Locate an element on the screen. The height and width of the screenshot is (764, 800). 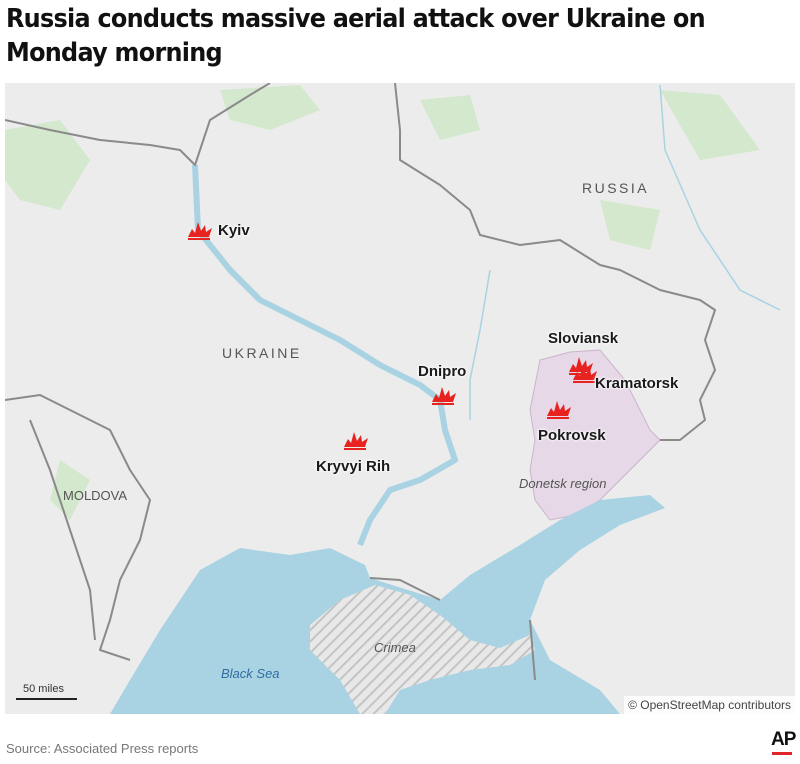
country-label-ukraine: UKRAINE is located at coordinates (262, 353).